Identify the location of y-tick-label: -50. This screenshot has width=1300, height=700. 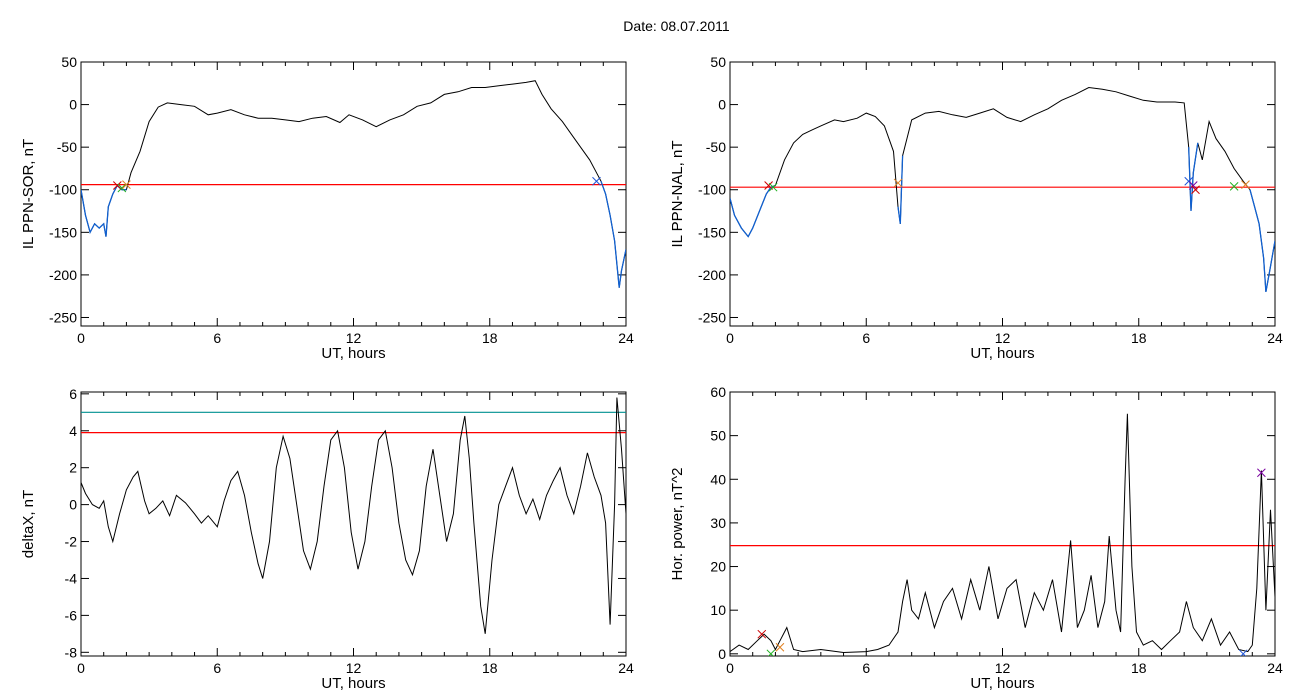
(716, 147).